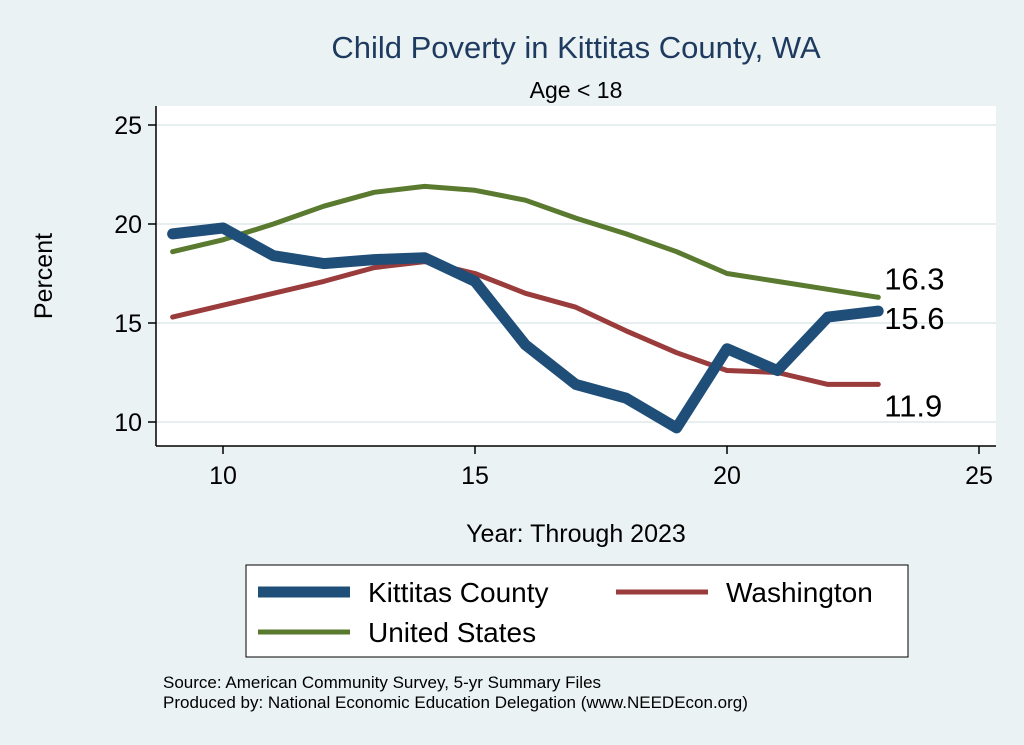  I want to click on y-tick-label-20: 20, so click(128, 225).